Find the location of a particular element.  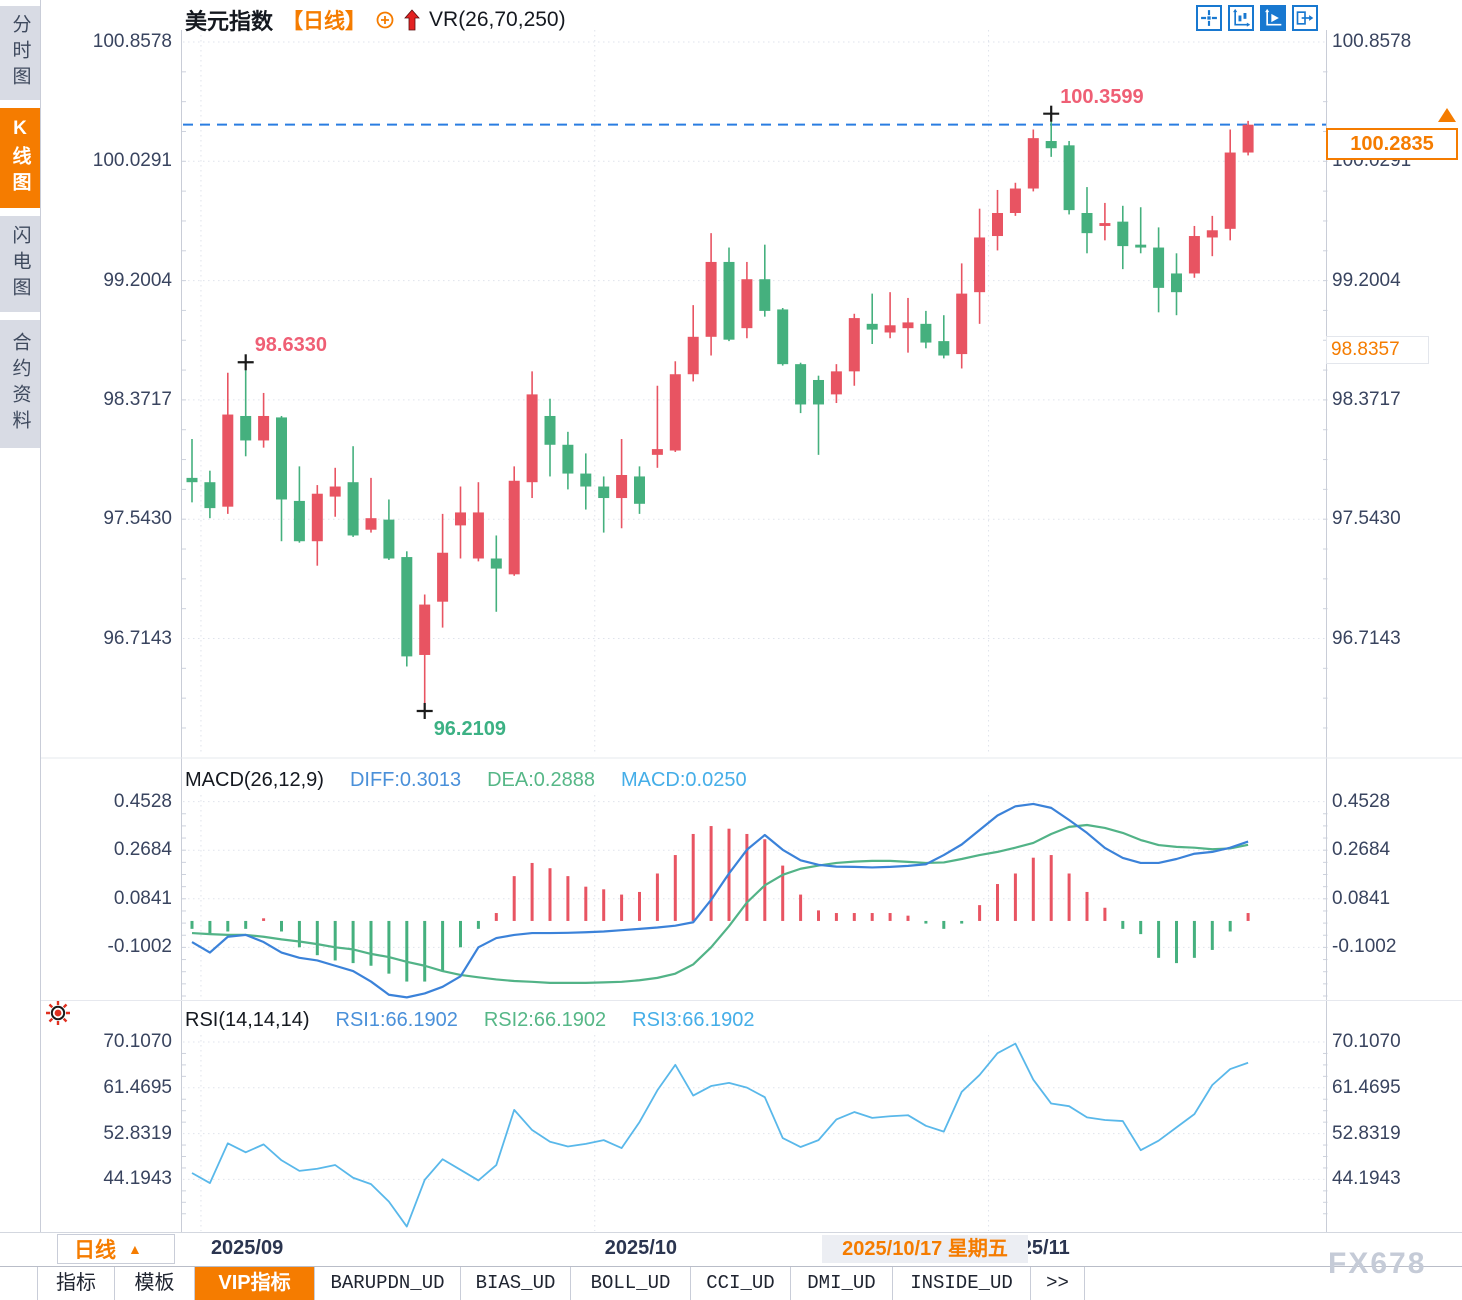

high-price-annotation: 98.6330 is located at coordinates (290, 345).